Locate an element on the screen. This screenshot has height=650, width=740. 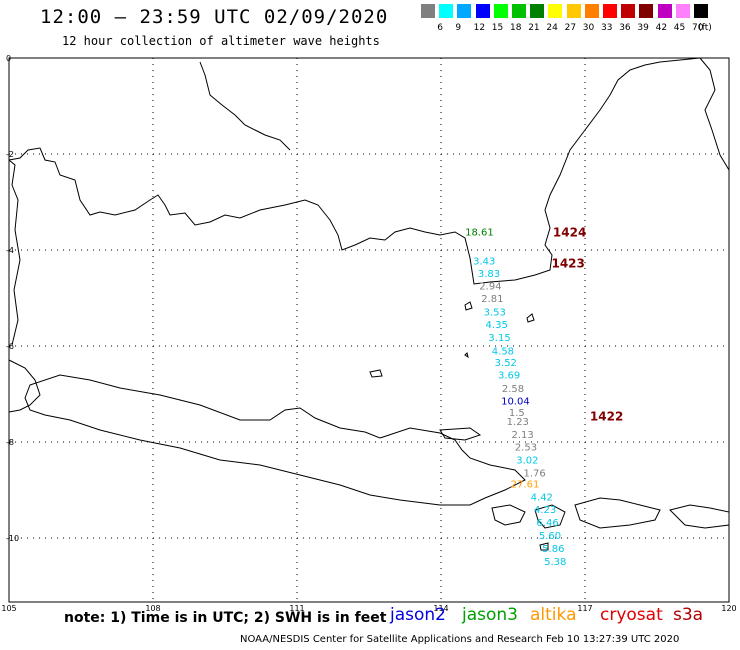
borneo-west-coast is located at coordinates (14, 252).